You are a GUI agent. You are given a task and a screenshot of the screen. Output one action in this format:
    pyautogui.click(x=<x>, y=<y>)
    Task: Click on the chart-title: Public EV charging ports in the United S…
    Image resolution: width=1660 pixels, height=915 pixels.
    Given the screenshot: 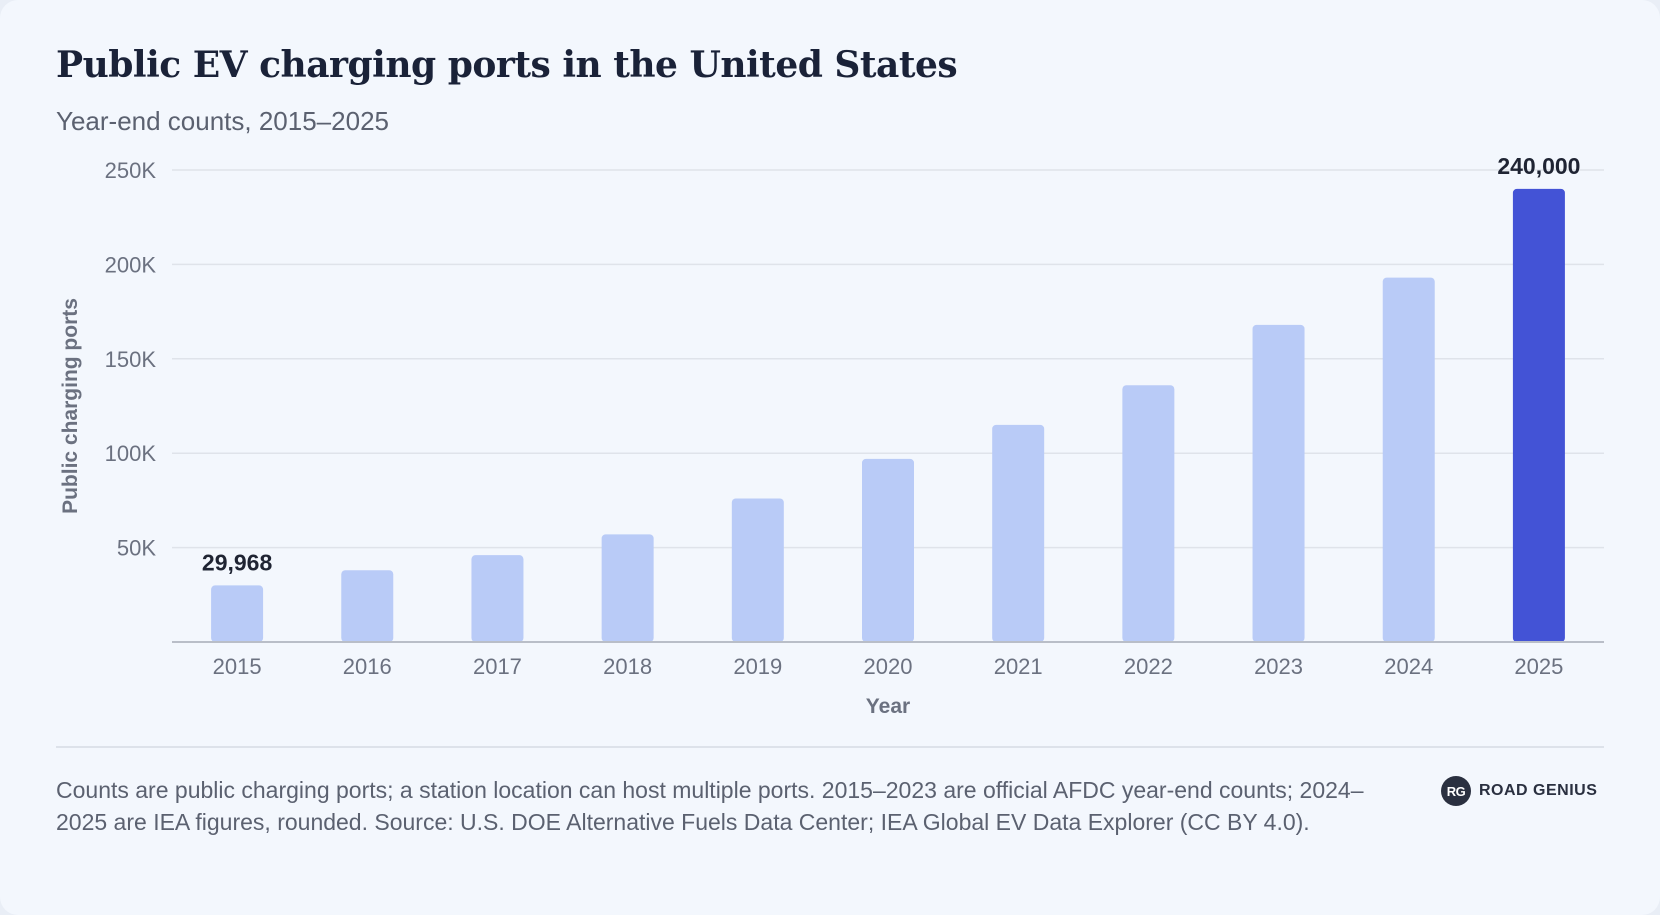 What is the action you would take?
    pyautogui.click(x=507, y=65)
    